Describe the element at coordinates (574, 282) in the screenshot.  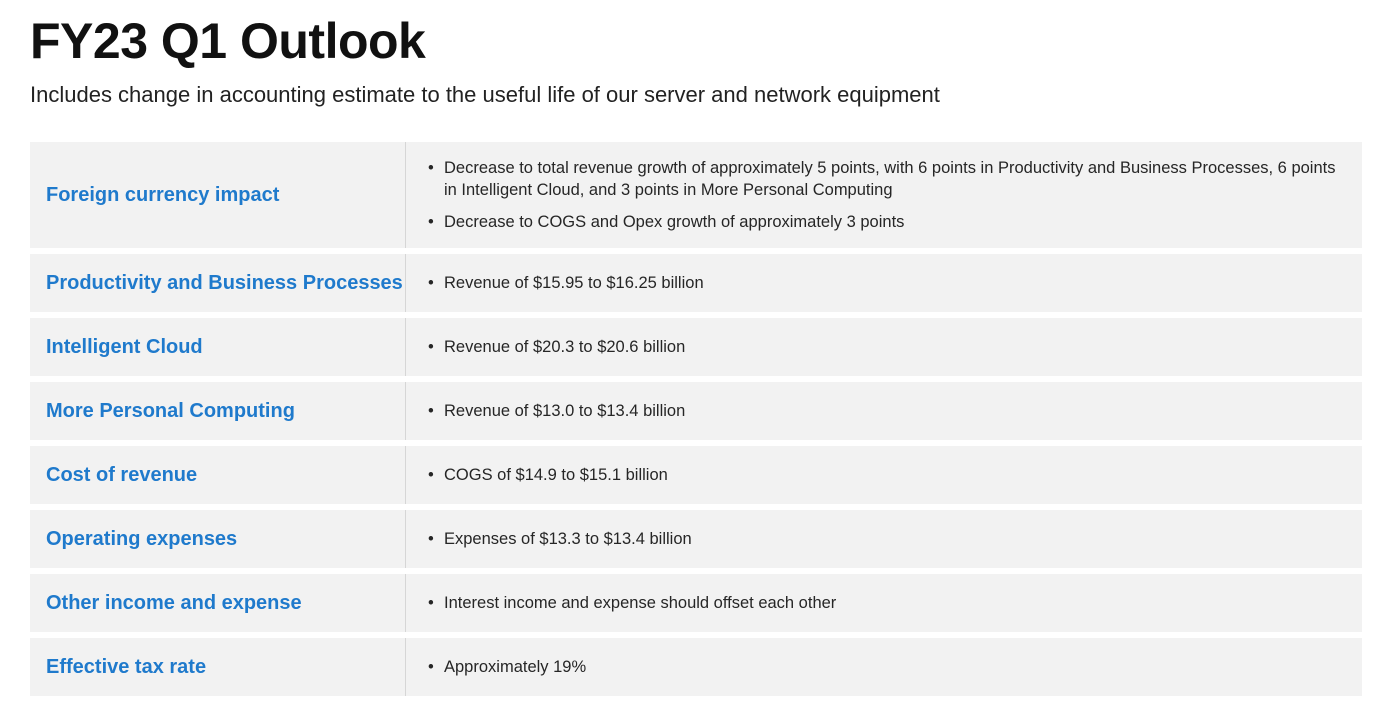
I see `bullet-text: Revenue of $15.95 to $16.25 billion` at that location.